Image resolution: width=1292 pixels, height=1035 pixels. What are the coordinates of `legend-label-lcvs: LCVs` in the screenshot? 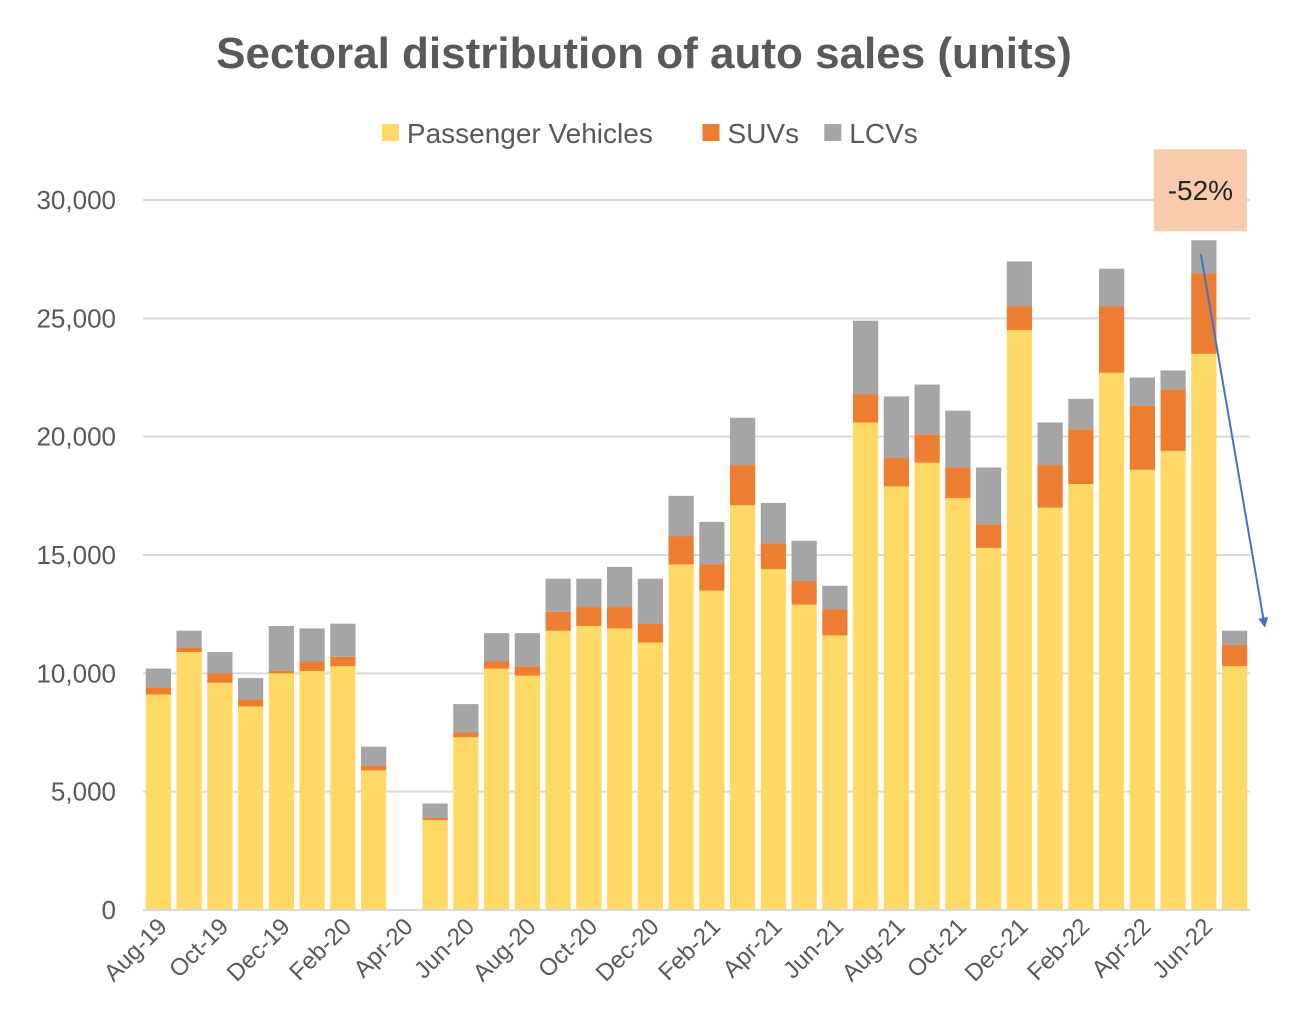 It's located at (883, 133).